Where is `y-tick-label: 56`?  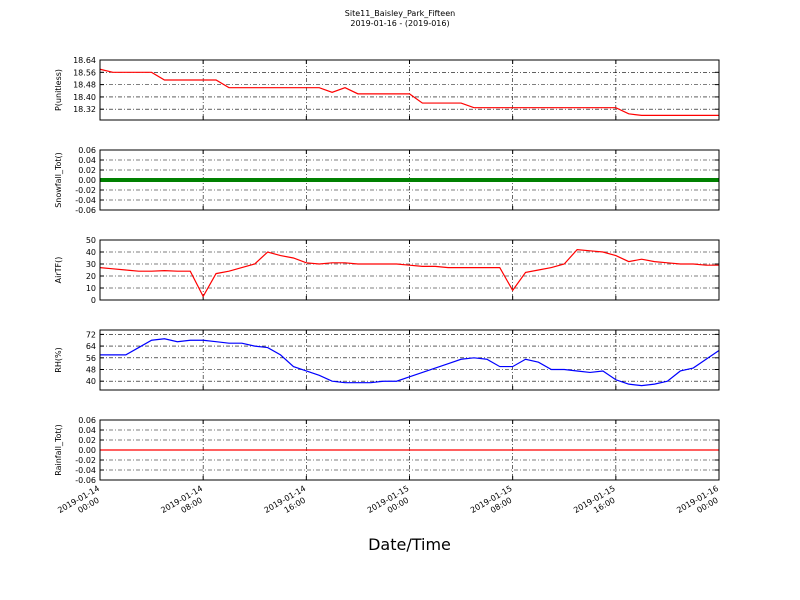 y-tick-label: 56 is located at coordinates (91, 358).